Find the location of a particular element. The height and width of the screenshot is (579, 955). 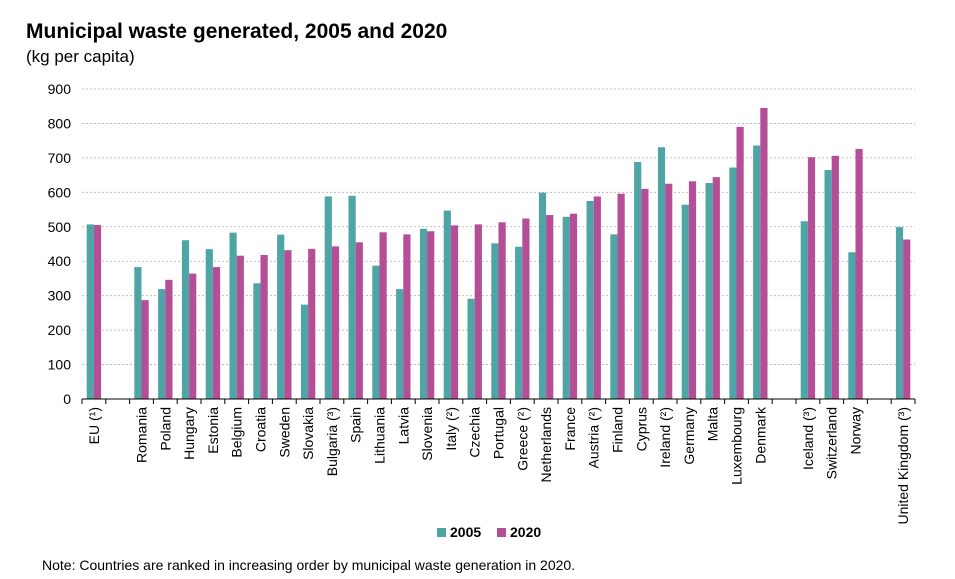

x-tick-label: Italy (²) is located at coordinates (451, 429).